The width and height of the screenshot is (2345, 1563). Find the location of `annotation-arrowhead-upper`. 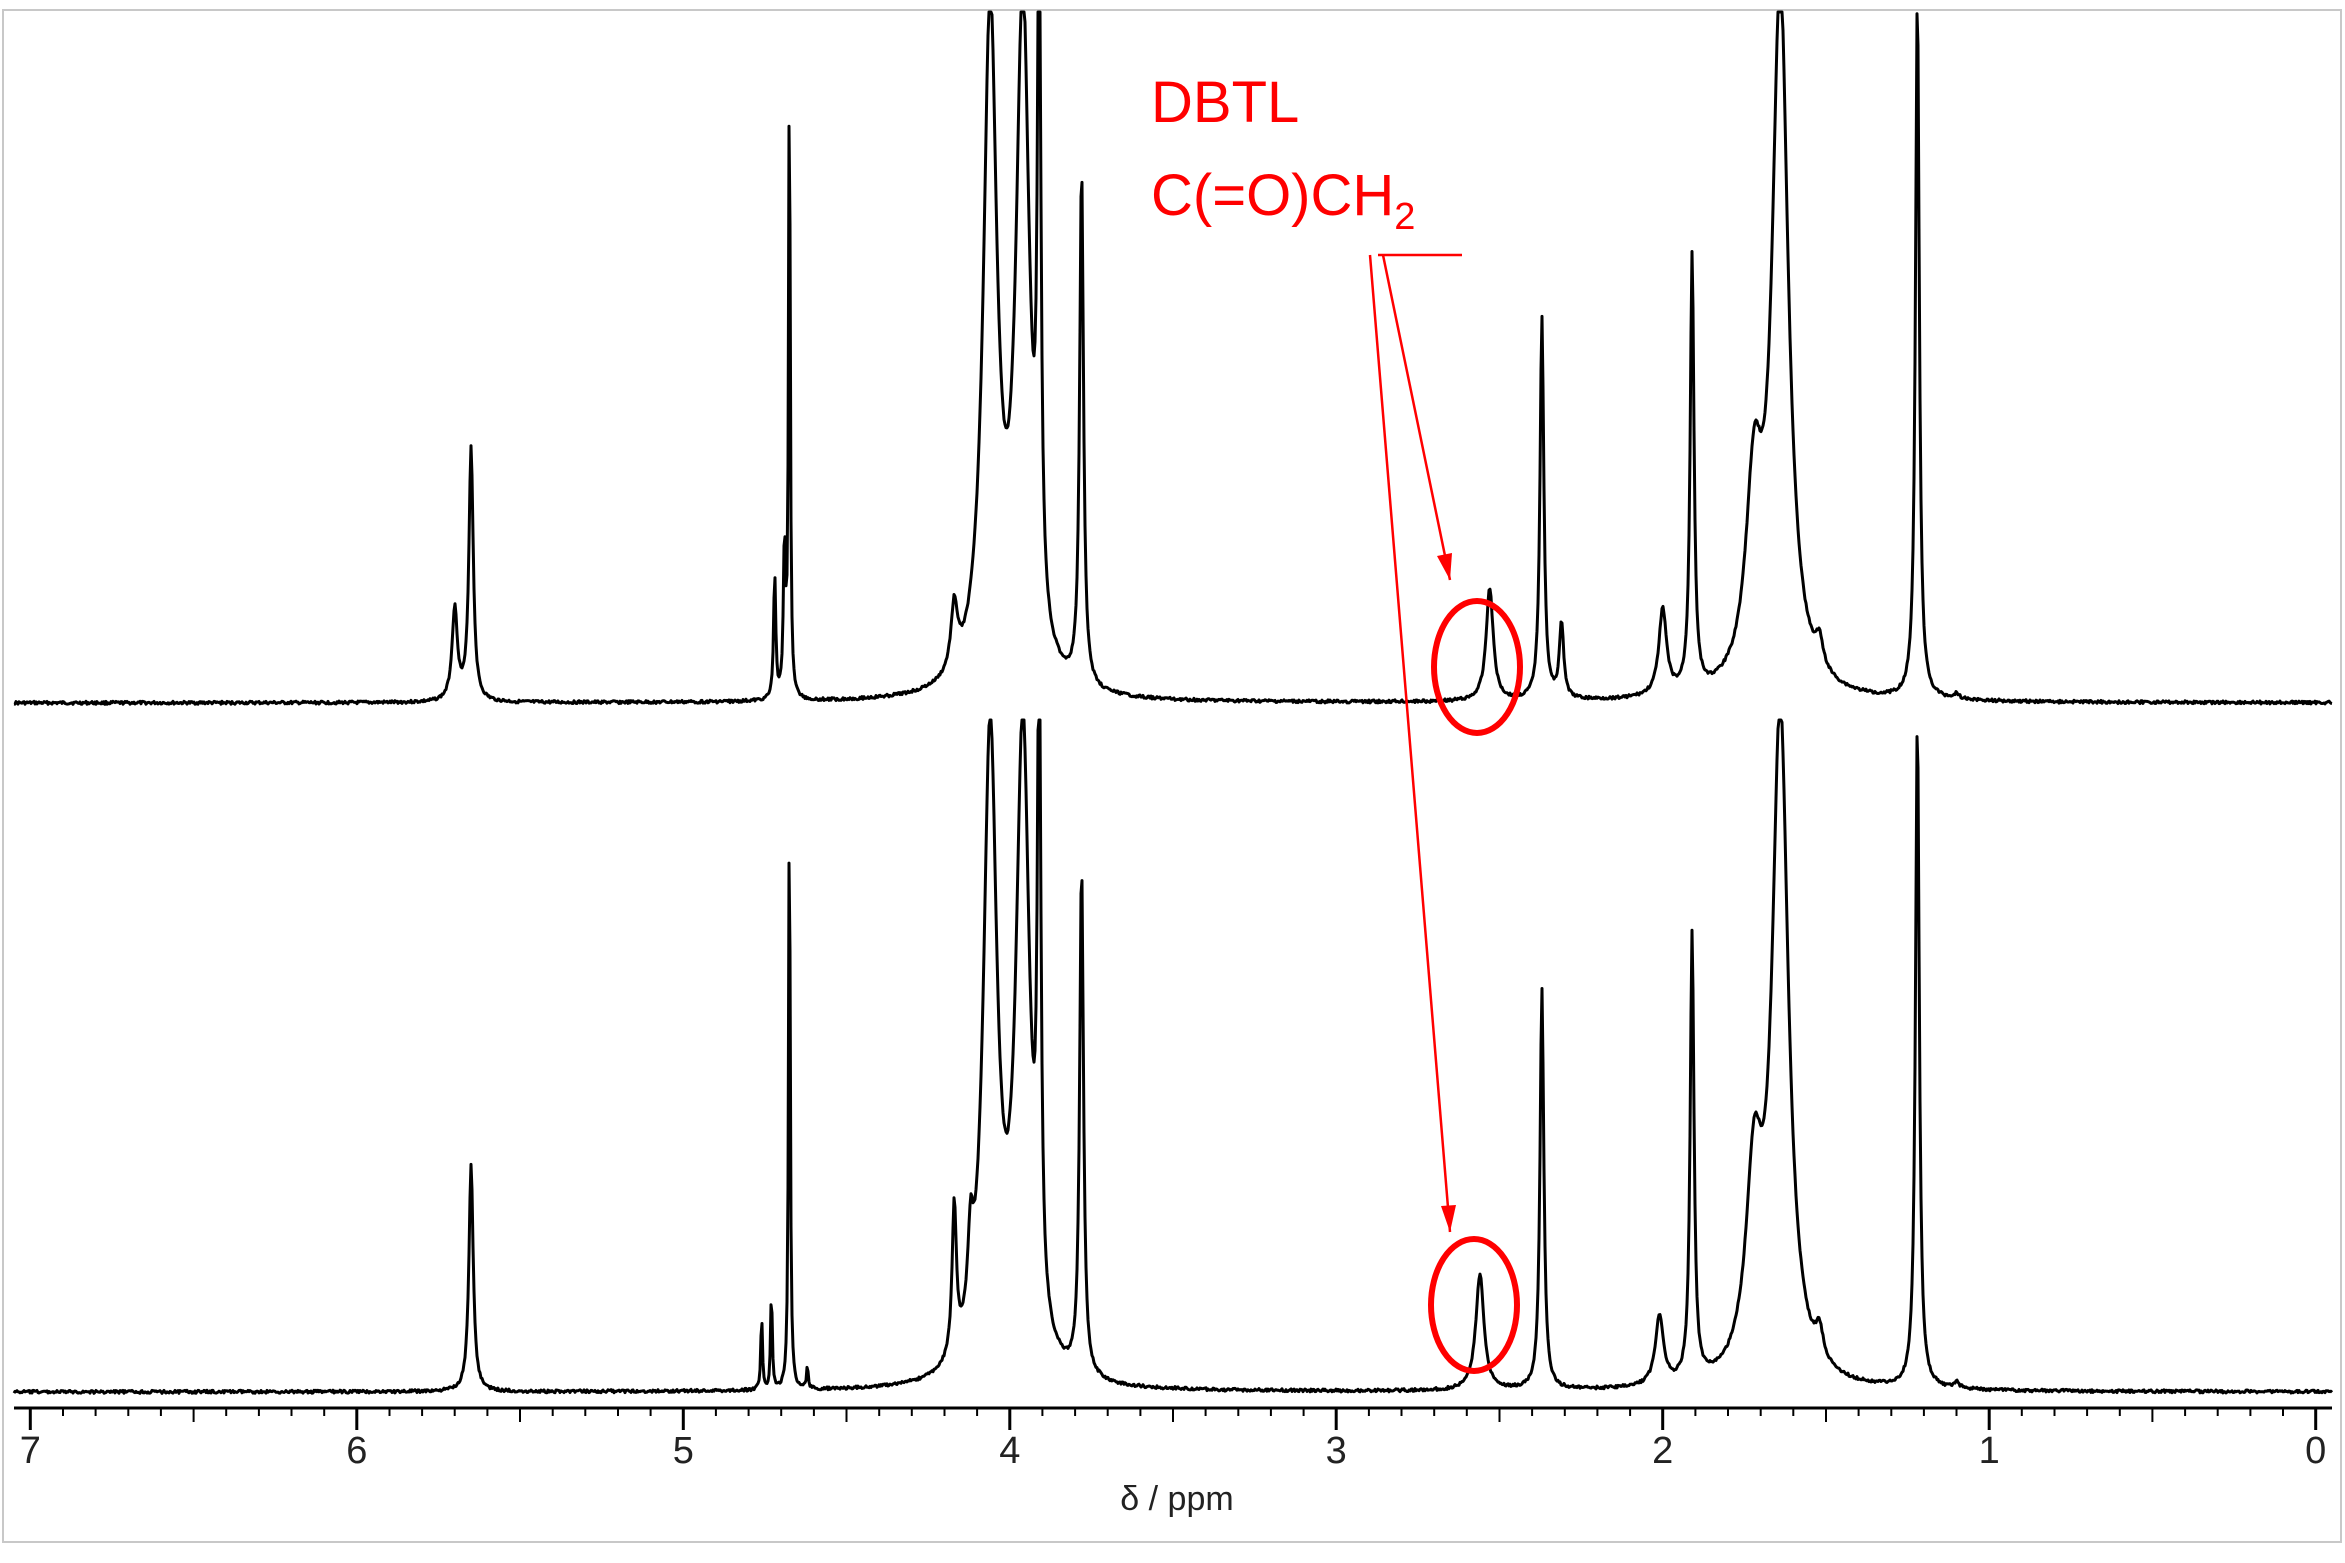

annotation-arrowhead-upper is located at coordinates (1444, 566).